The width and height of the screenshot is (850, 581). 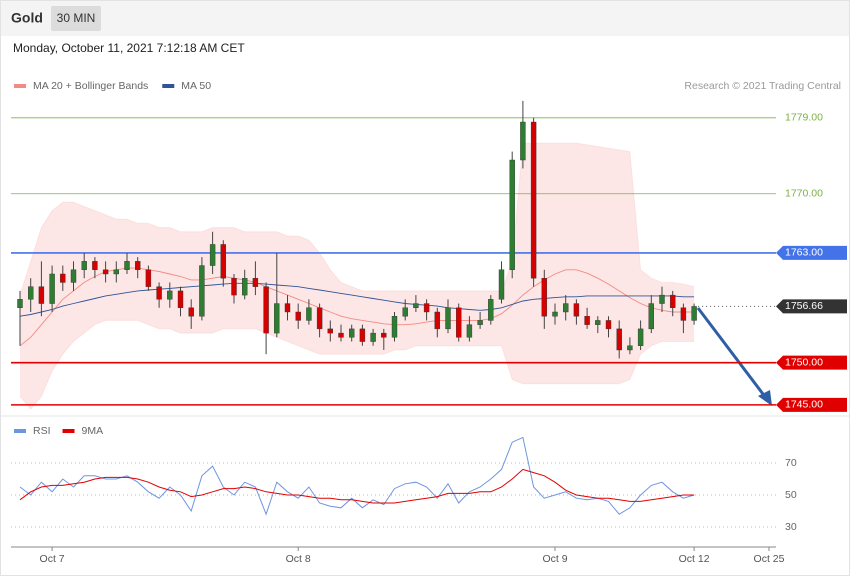 What do you see at coordinates (425, 18) in the screenshot?
I see `header-bar` at bounding box center [425, 18].